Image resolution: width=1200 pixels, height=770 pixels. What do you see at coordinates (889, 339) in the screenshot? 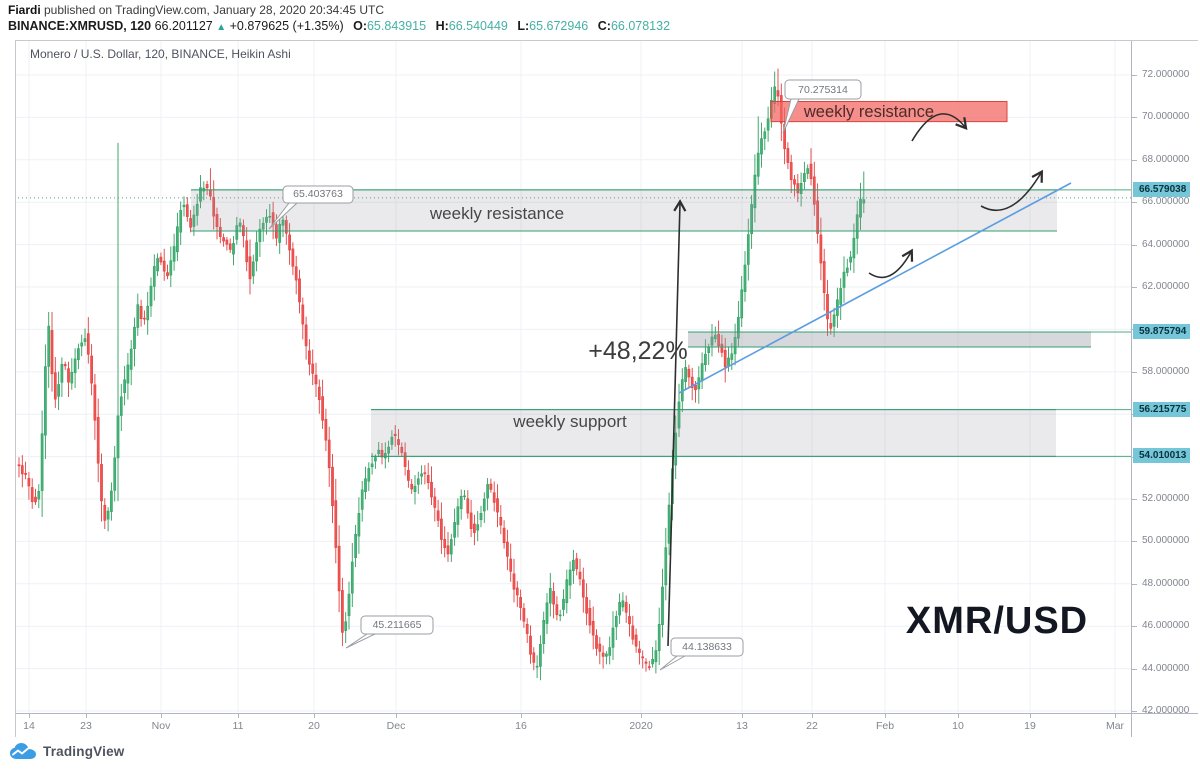
I see `zone-mid-supply-zone` at bounding box center [889, 339].